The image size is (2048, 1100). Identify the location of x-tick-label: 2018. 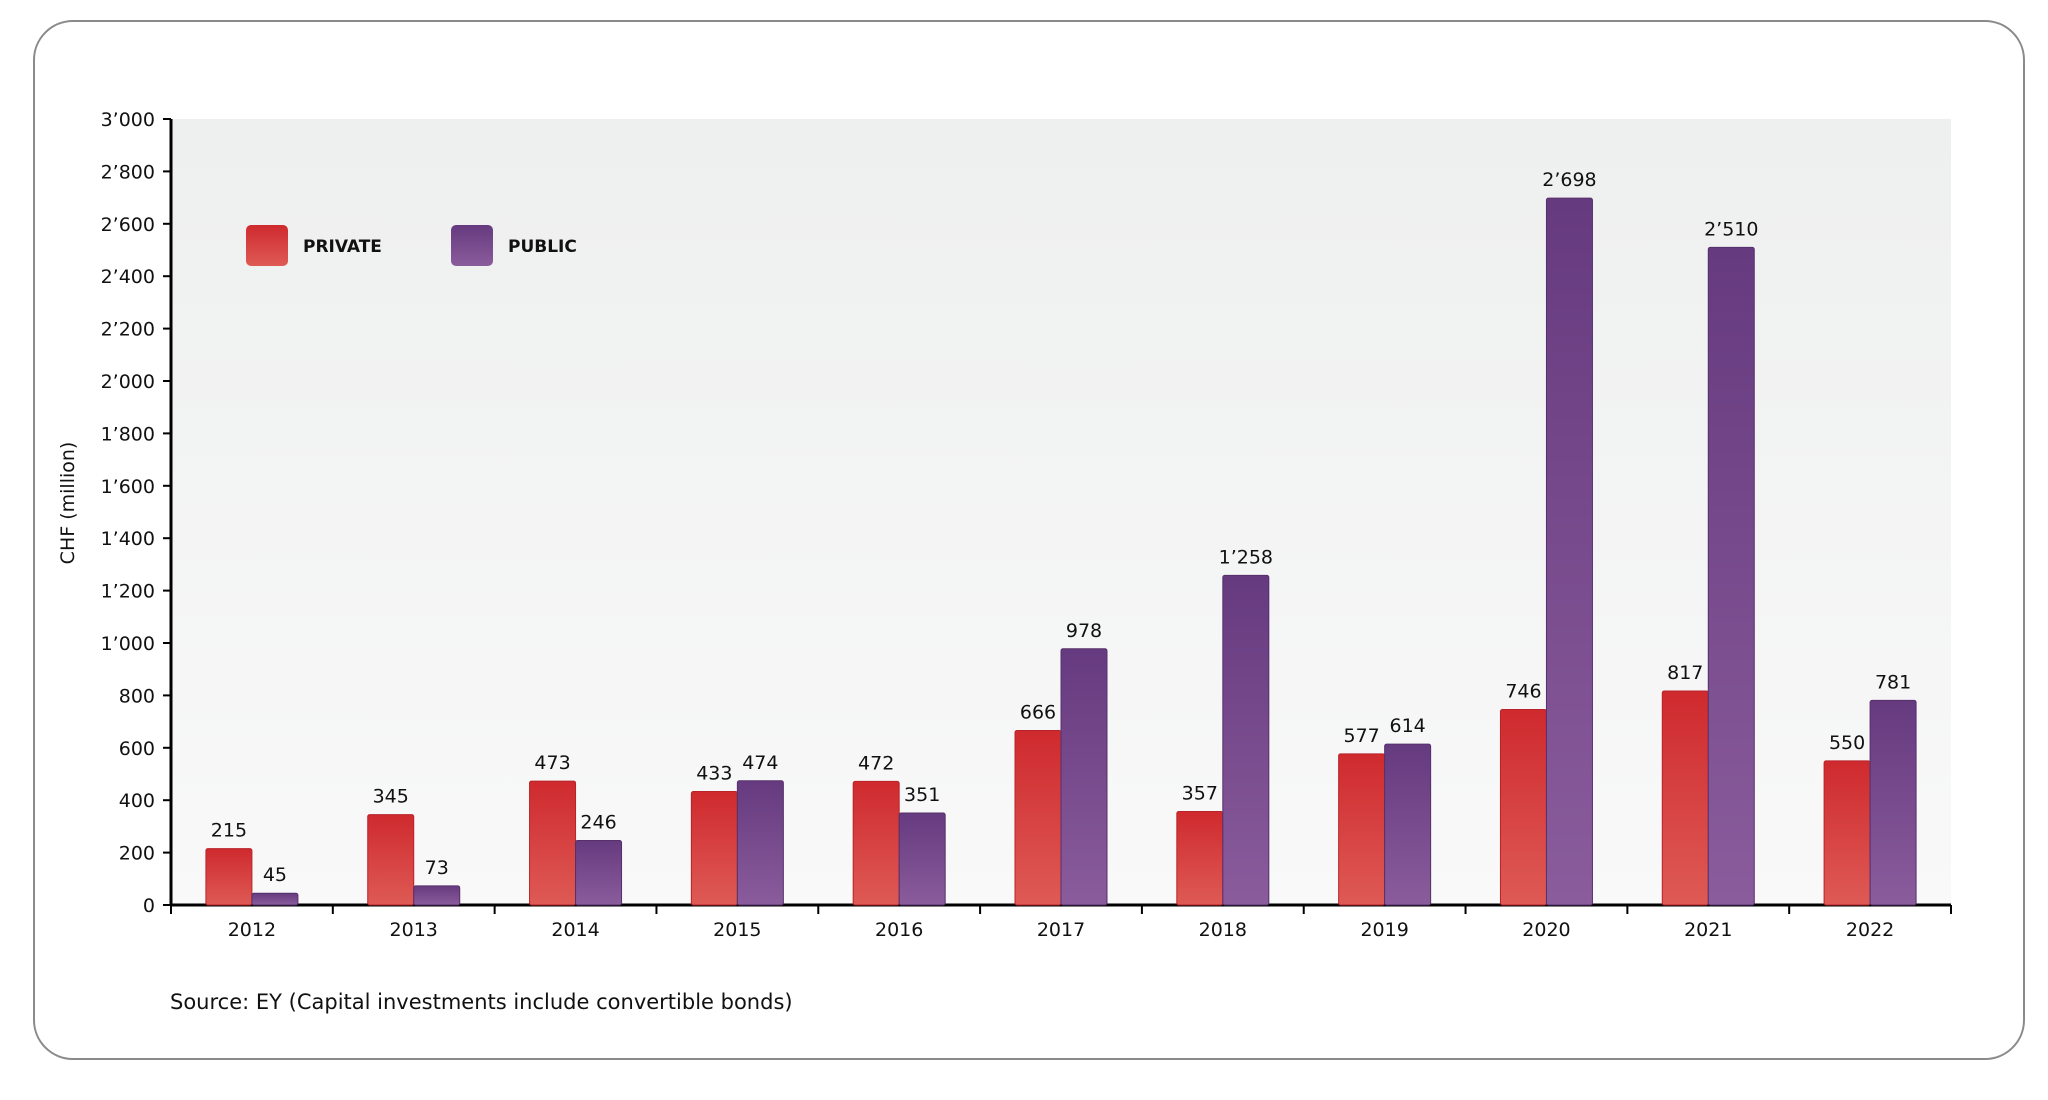
(1223, 930).